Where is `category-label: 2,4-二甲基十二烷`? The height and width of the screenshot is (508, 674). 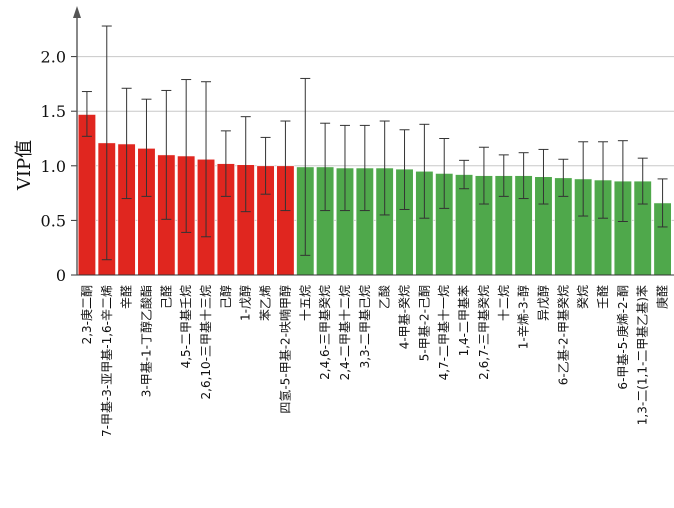 category-label: 2,4-二甲基十二烷 is located at coordinates (345, 332).